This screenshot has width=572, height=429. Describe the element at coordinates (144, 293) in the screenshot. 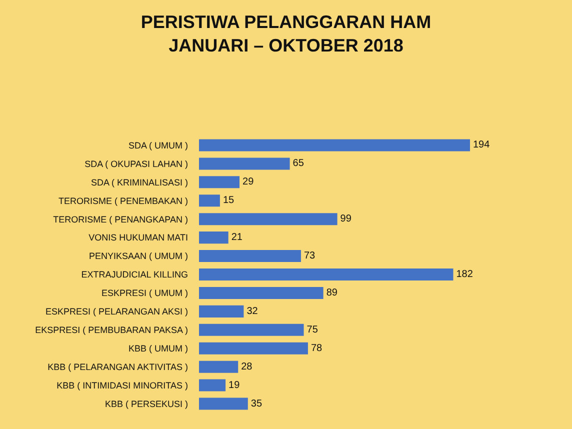

I see `y-tick-label: ESKPRESI ( UMUM )` at that location.